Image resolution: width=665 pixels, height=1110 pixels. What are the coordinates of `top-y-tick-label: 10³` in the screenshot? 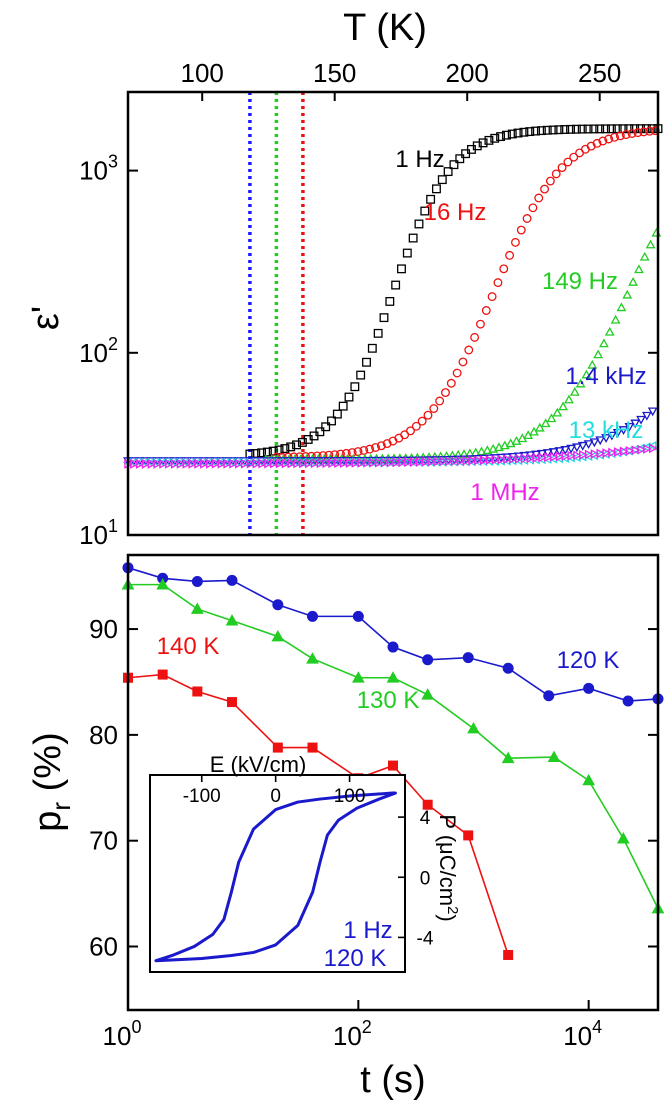 It's located at (98, 169).